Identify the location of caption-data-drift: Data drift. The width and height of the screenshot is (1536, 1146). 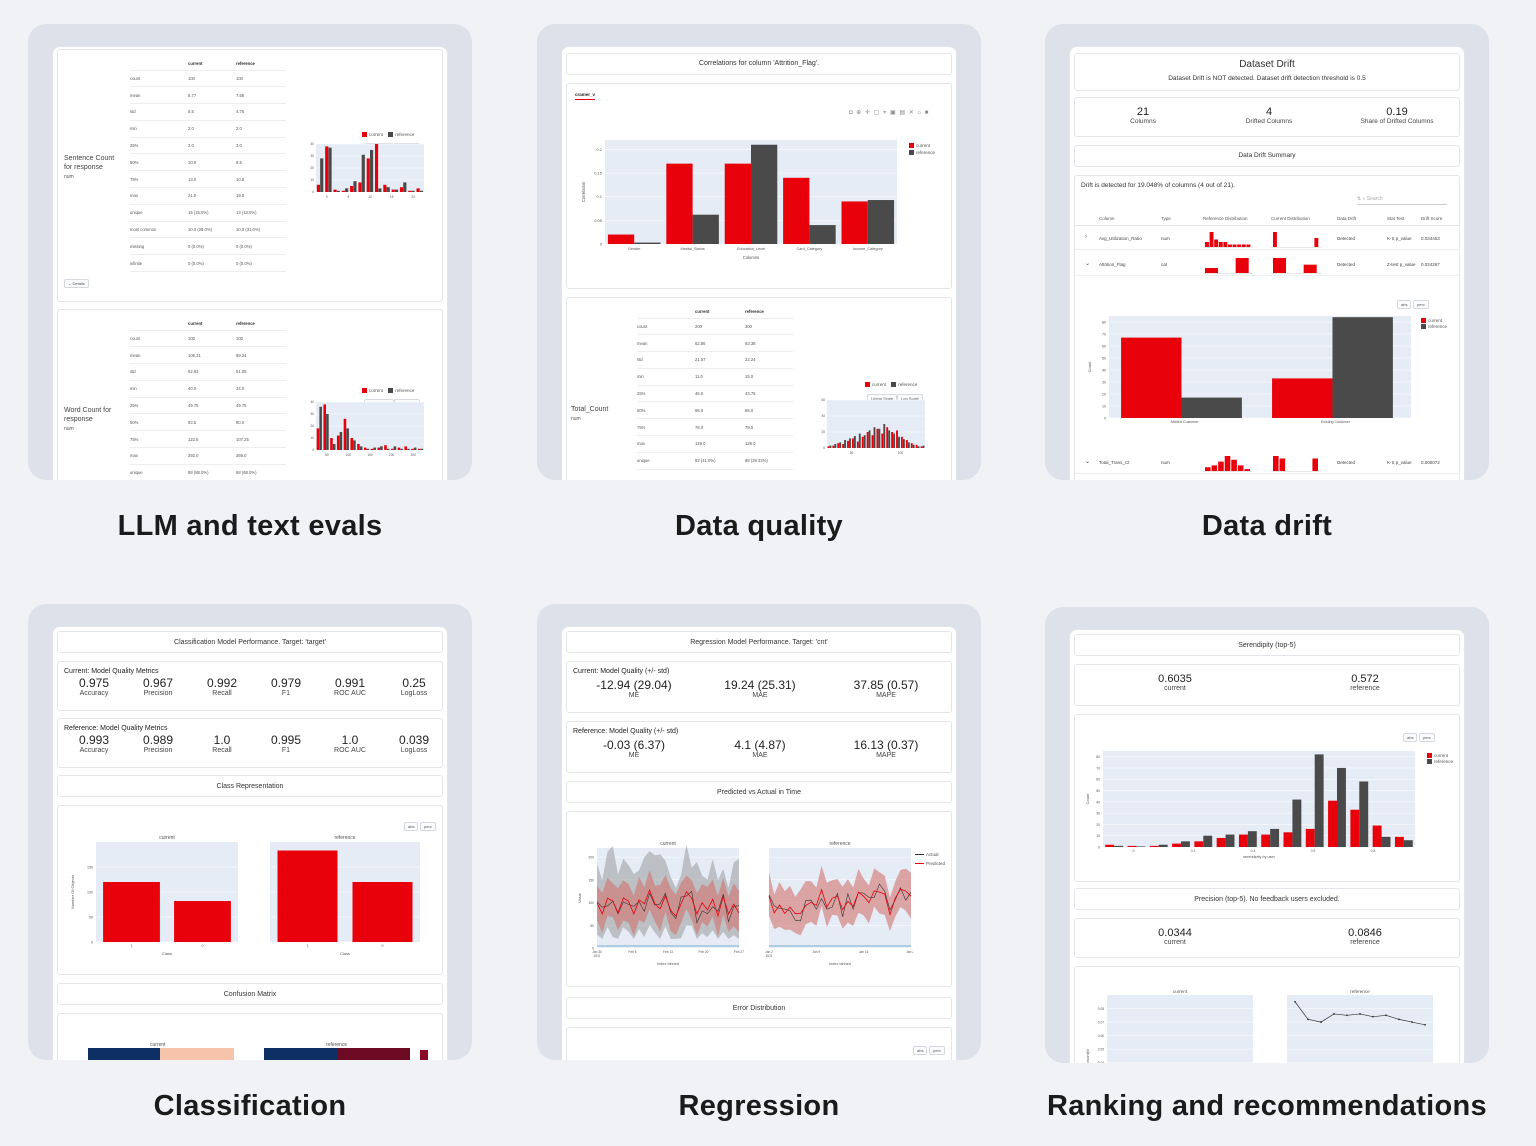
(1267, 526).